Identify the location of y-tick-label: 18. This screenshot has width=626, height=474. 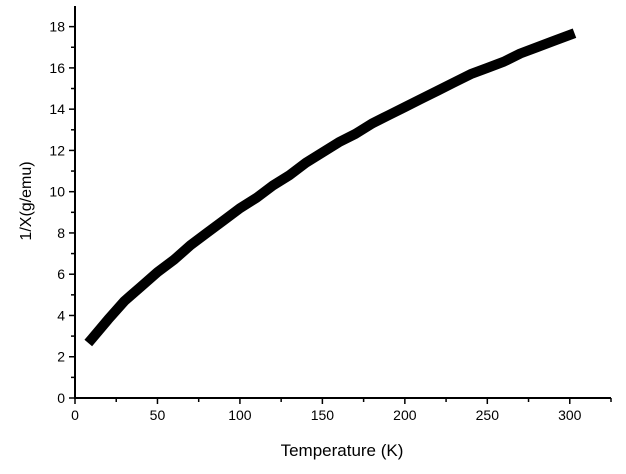
(57, 27).